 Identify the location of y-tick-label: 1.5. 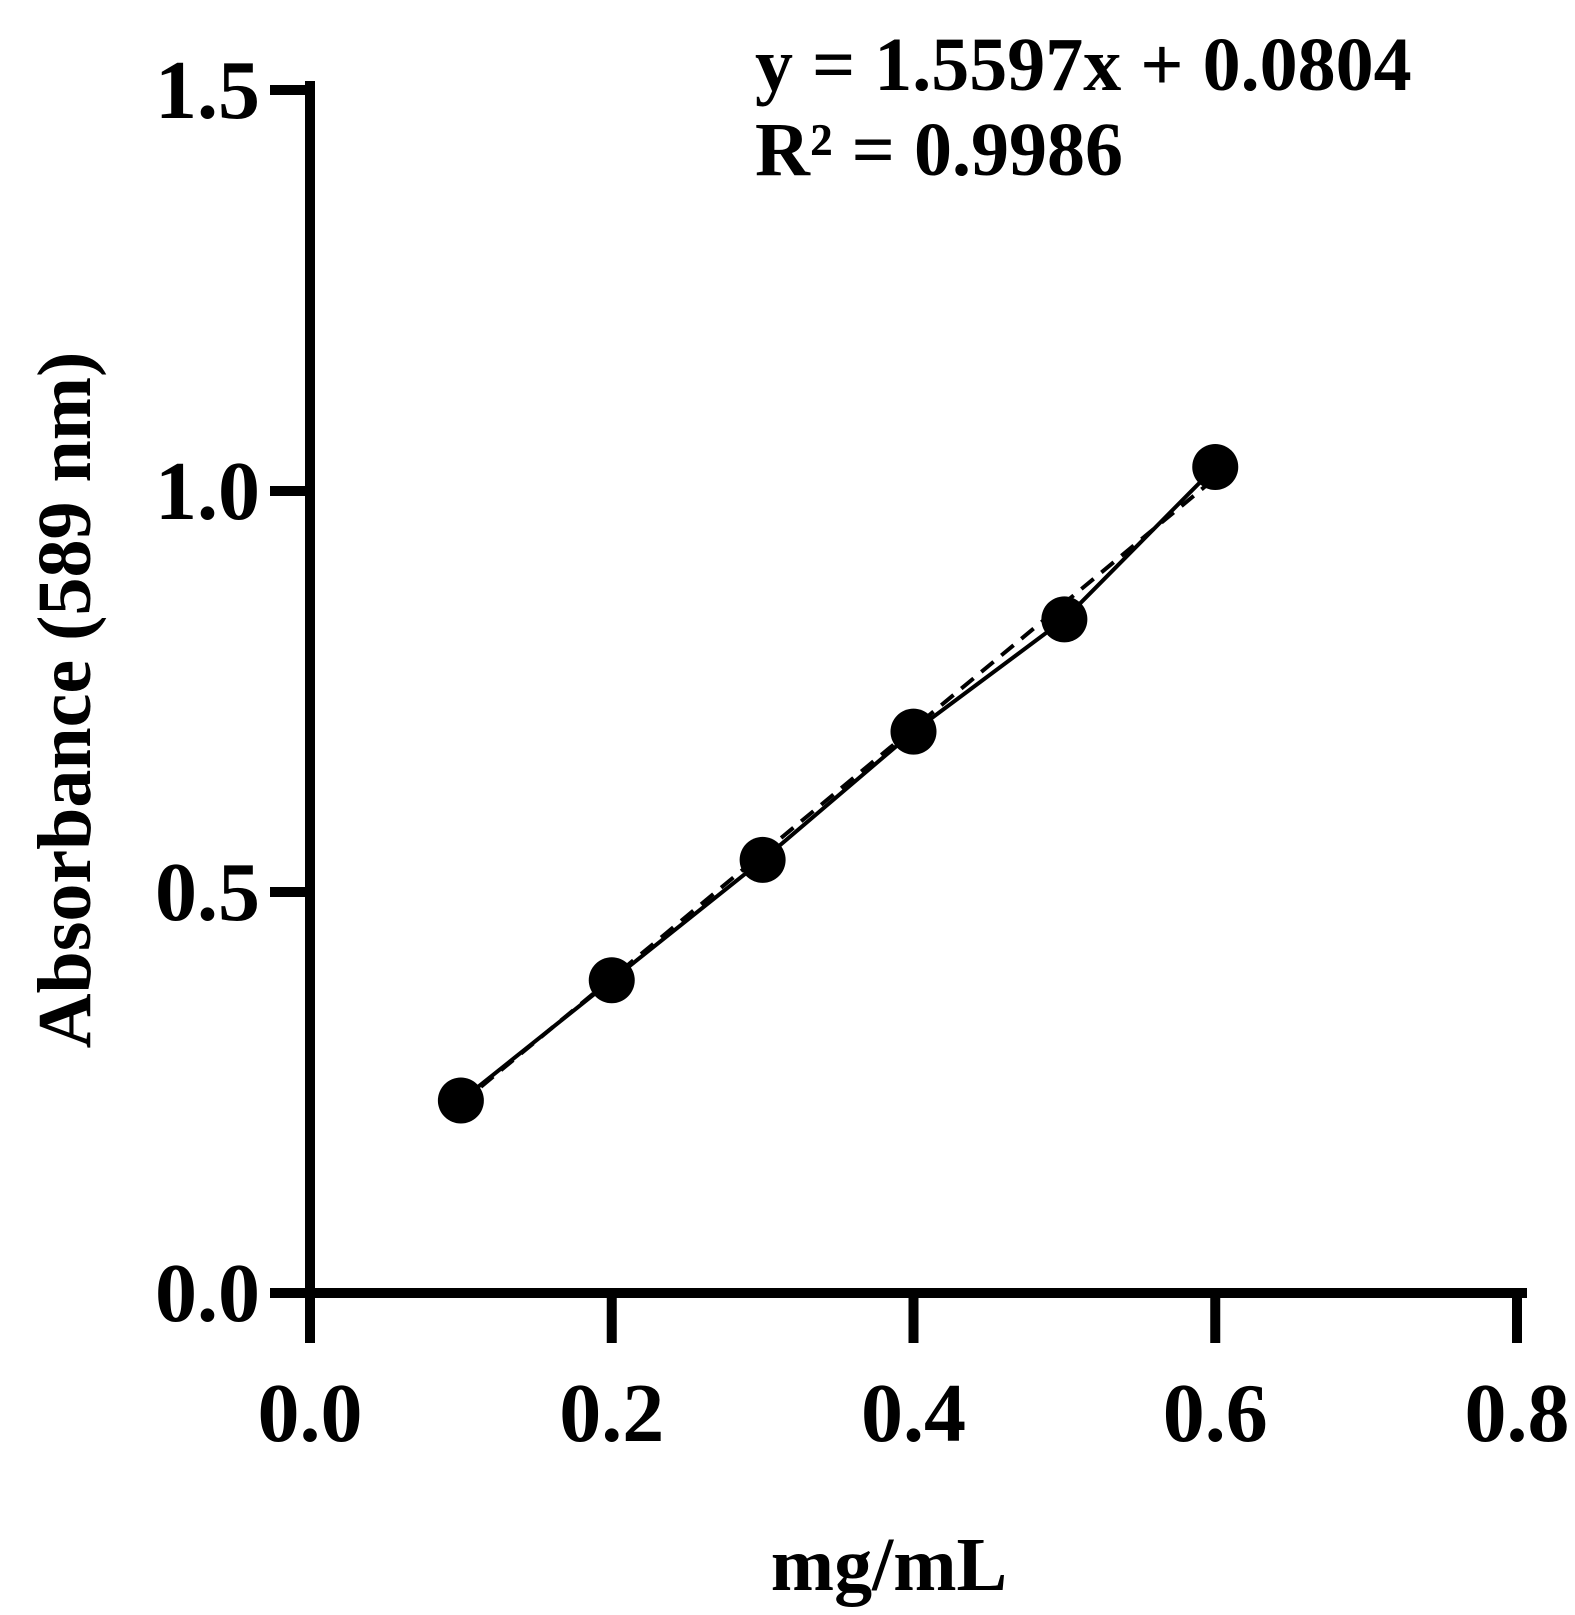
(207, 90).